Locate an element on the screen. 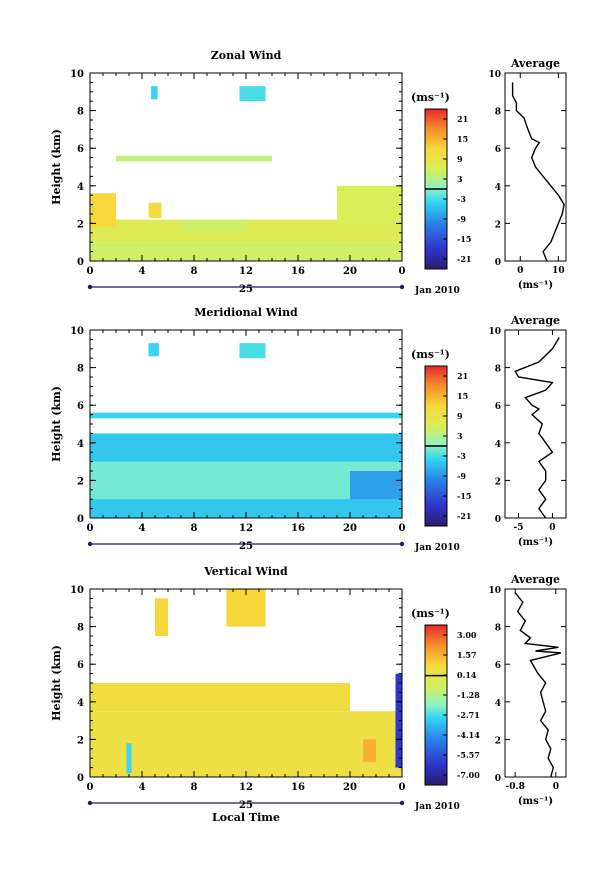 The height and width of the screenshot is (873, 616). colorbar-tick-label: -4.14 is located at coordinates (468, 735).